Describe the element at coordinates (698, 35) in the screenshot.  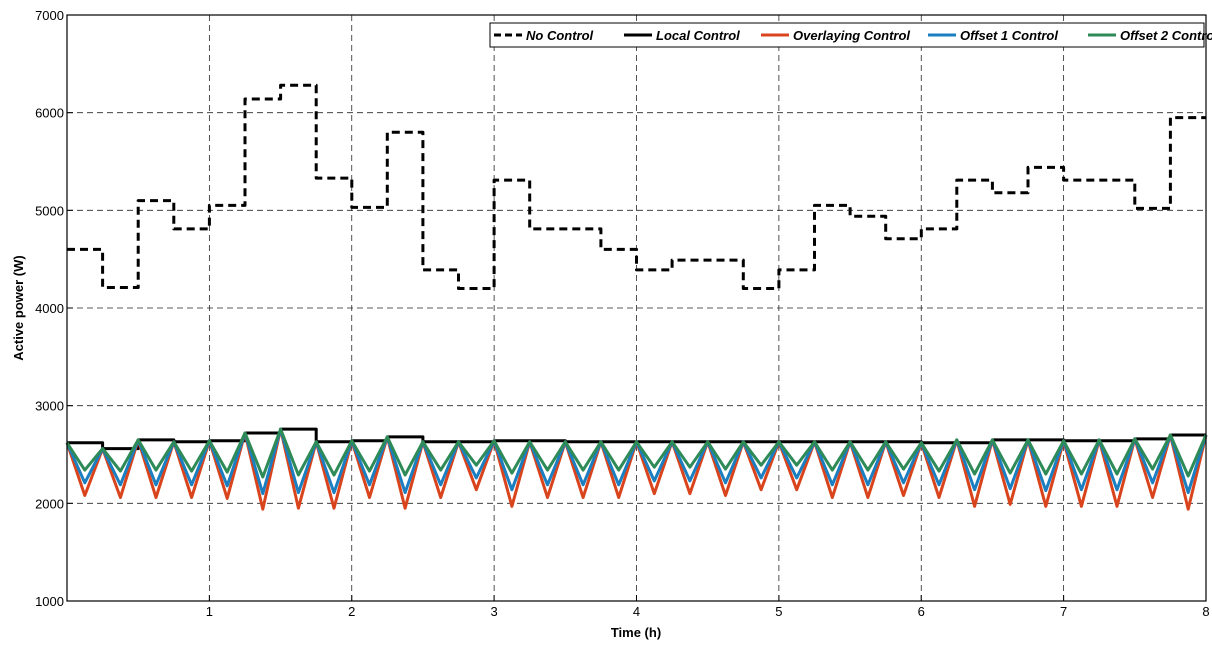
I see `legend-label-local-control: Local Control` at that location.